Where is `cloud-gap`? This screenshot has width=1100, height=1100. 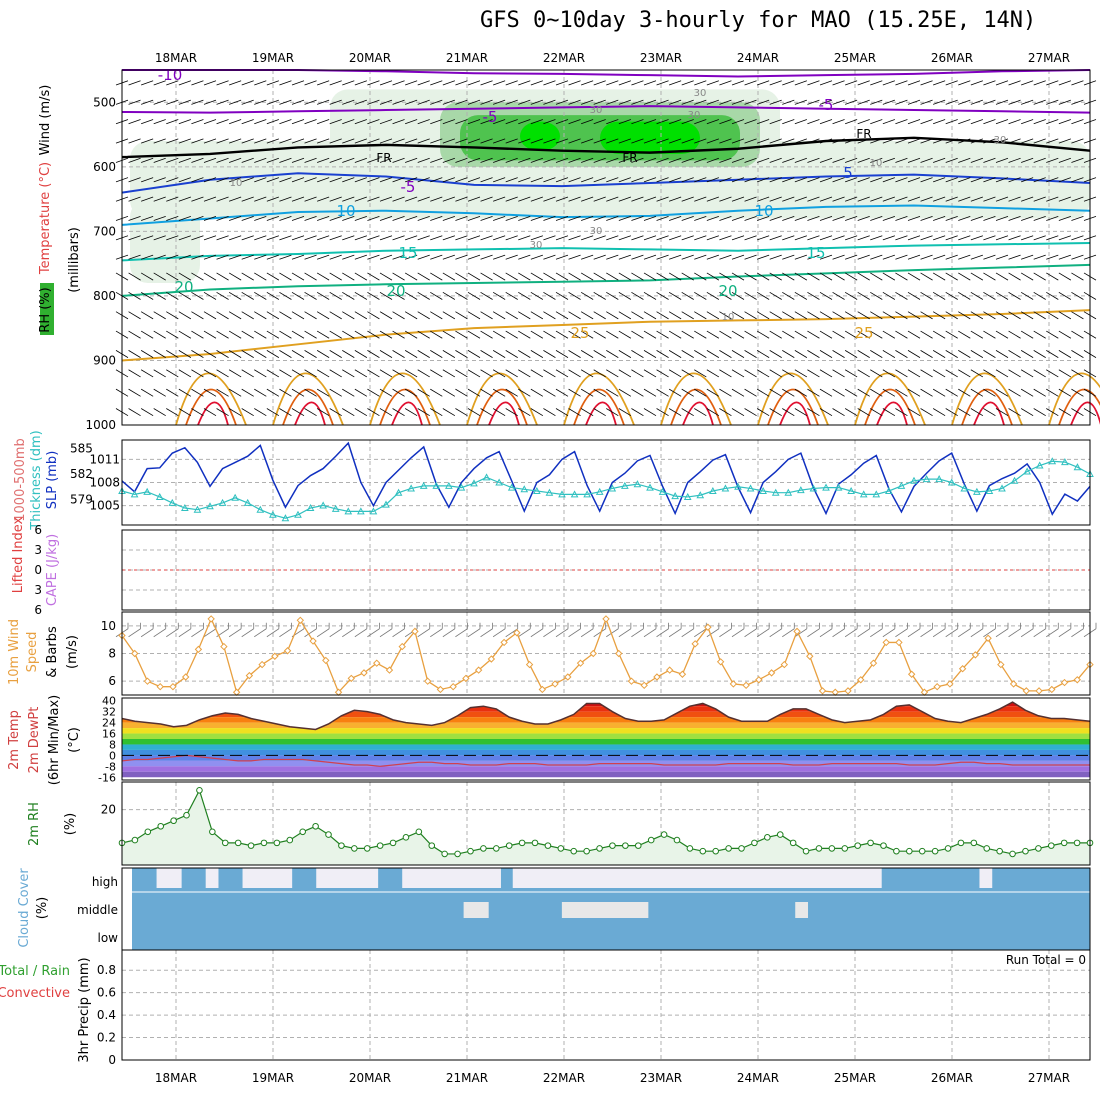 cloud-gap is located at coordinates (802, 878).